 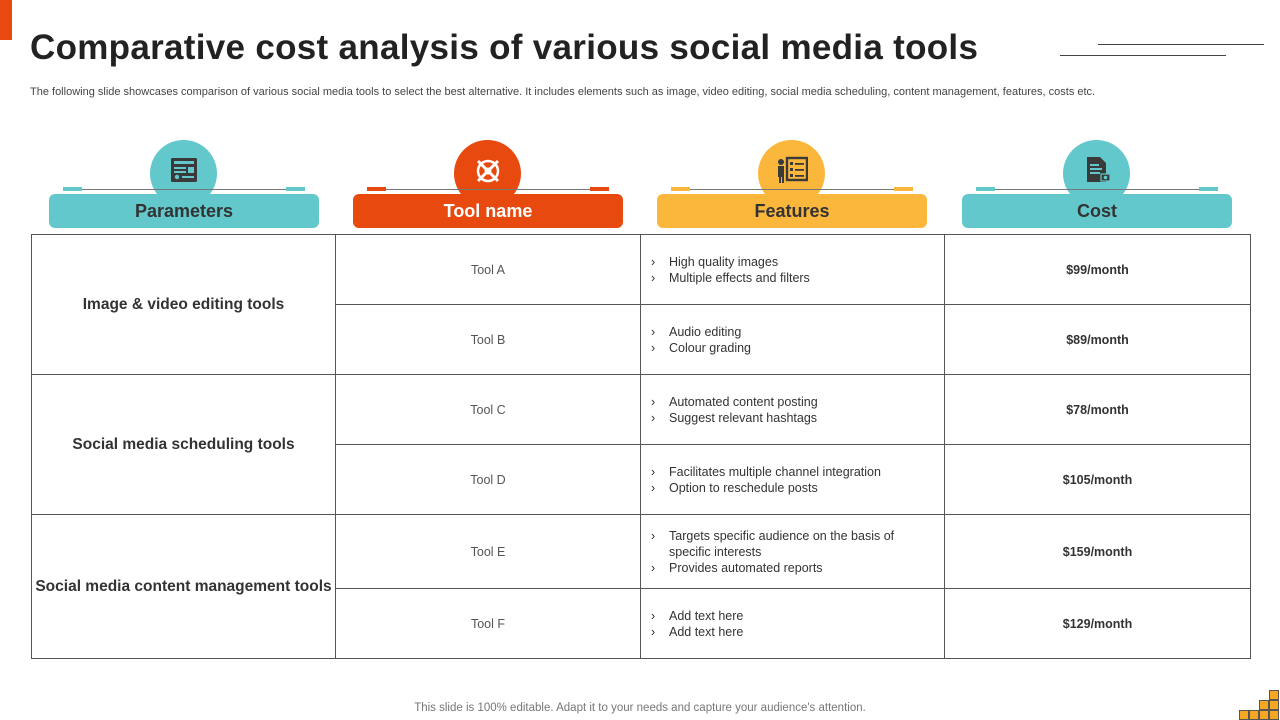 I want to click on header-features: Features, so click(x=792, y=185).